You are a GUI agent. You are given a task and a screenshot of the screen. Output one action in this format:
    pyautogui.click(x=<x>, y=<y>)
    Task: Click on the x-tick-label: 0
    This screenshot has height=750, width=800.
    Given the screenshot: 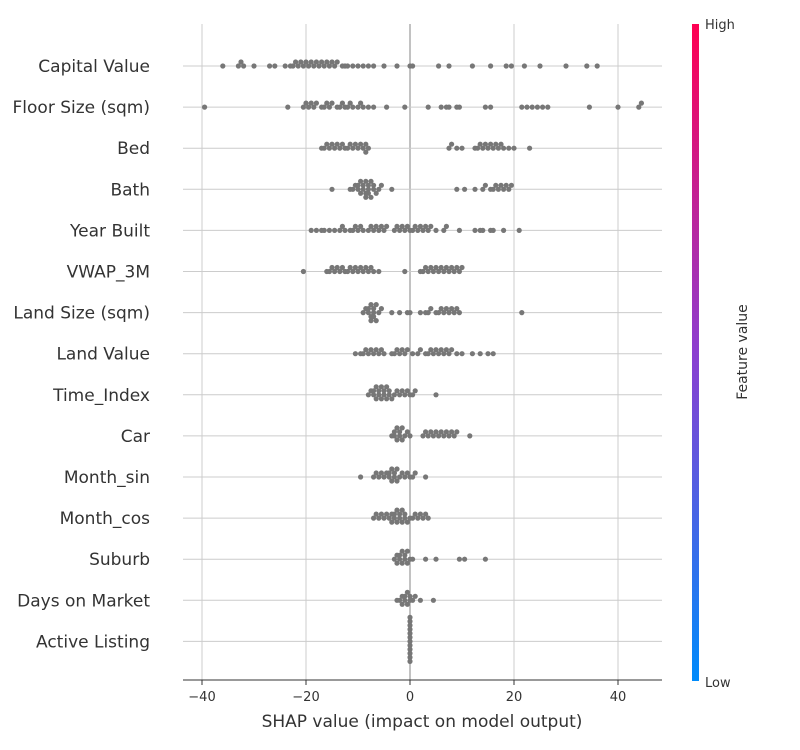 What is the action you would take?
    pyautogui.click(x=410, y=697)
    